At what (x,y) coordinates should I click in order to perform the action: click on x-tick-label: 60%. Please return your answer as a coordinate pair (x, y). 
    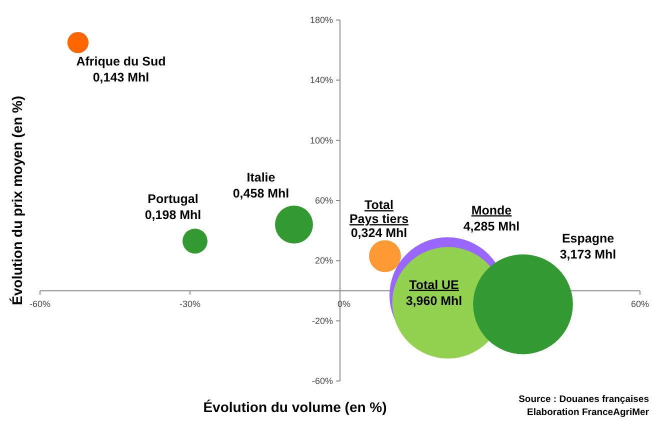
    Looking at the image, I should click on (640, 303).